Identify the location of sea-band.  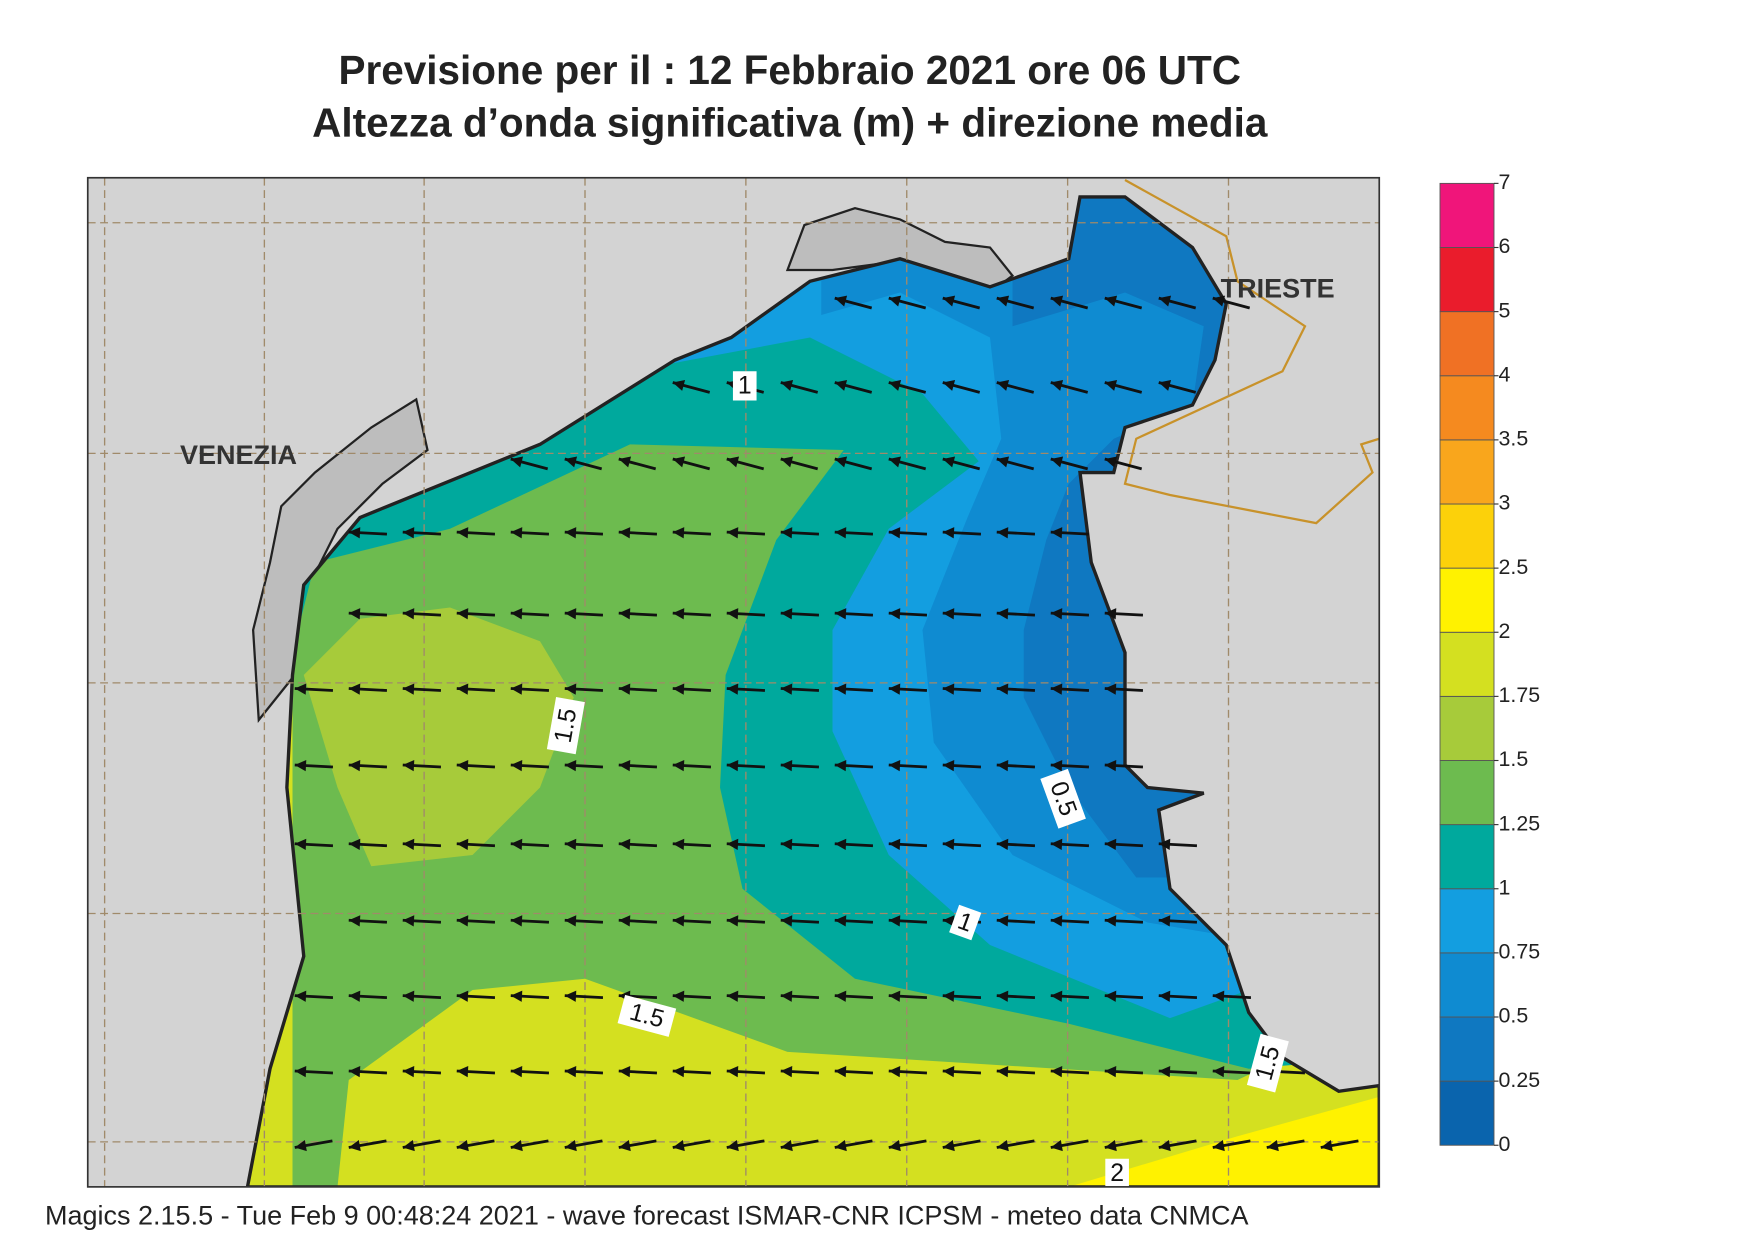
(1224, 1141).